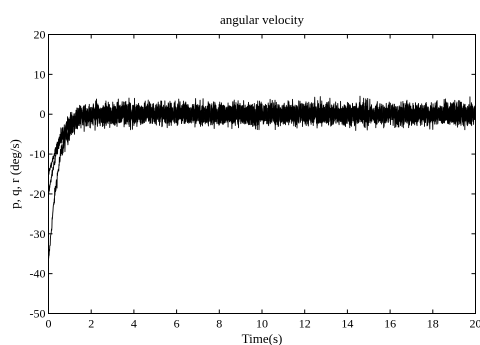  What do you see at coordinates (38, 314) in the screenshot?
I see `y-tick-label: -50` at bounding box center [38, 314].